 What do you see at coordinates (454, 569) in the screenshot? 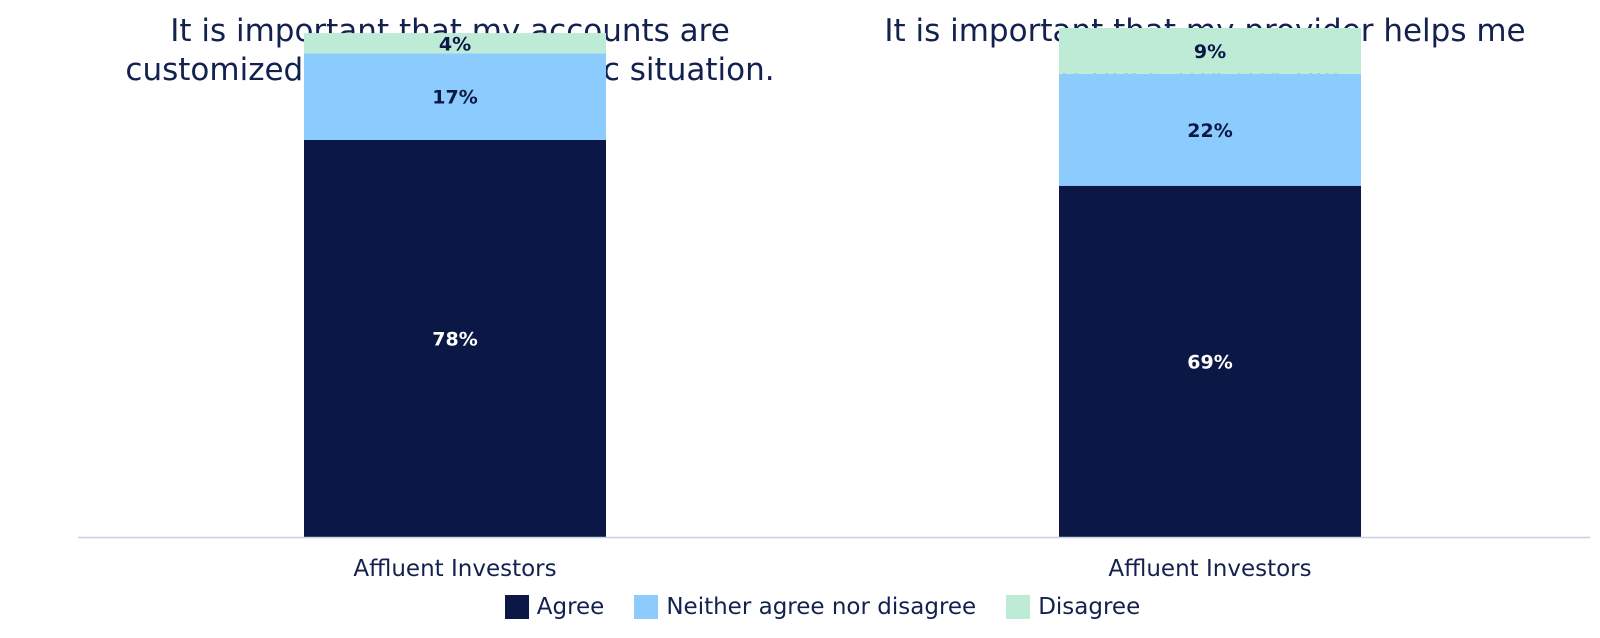
I see `category-label-chart-1: Affluent Investors` at bounding box center [454, 569].